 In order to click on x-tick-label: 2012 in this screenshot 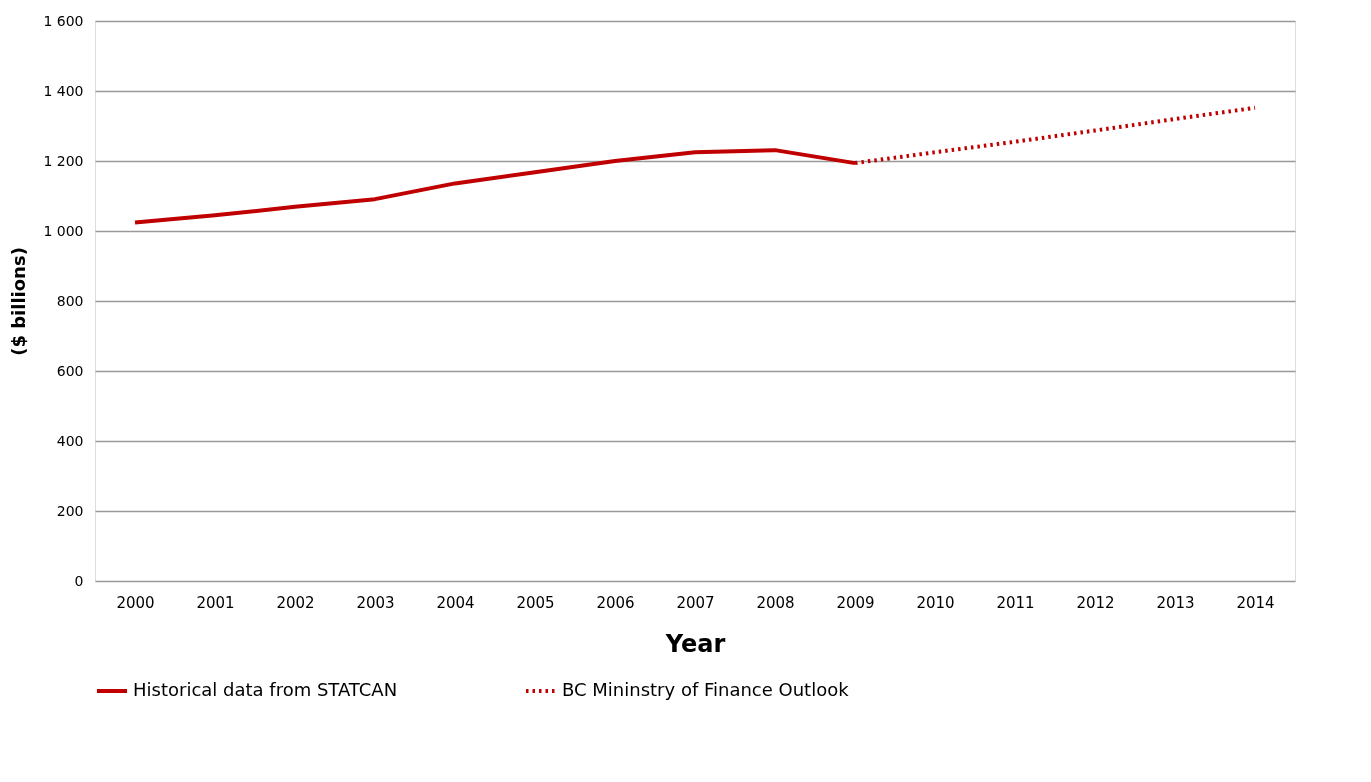, I will do `click(1095, 602)`.